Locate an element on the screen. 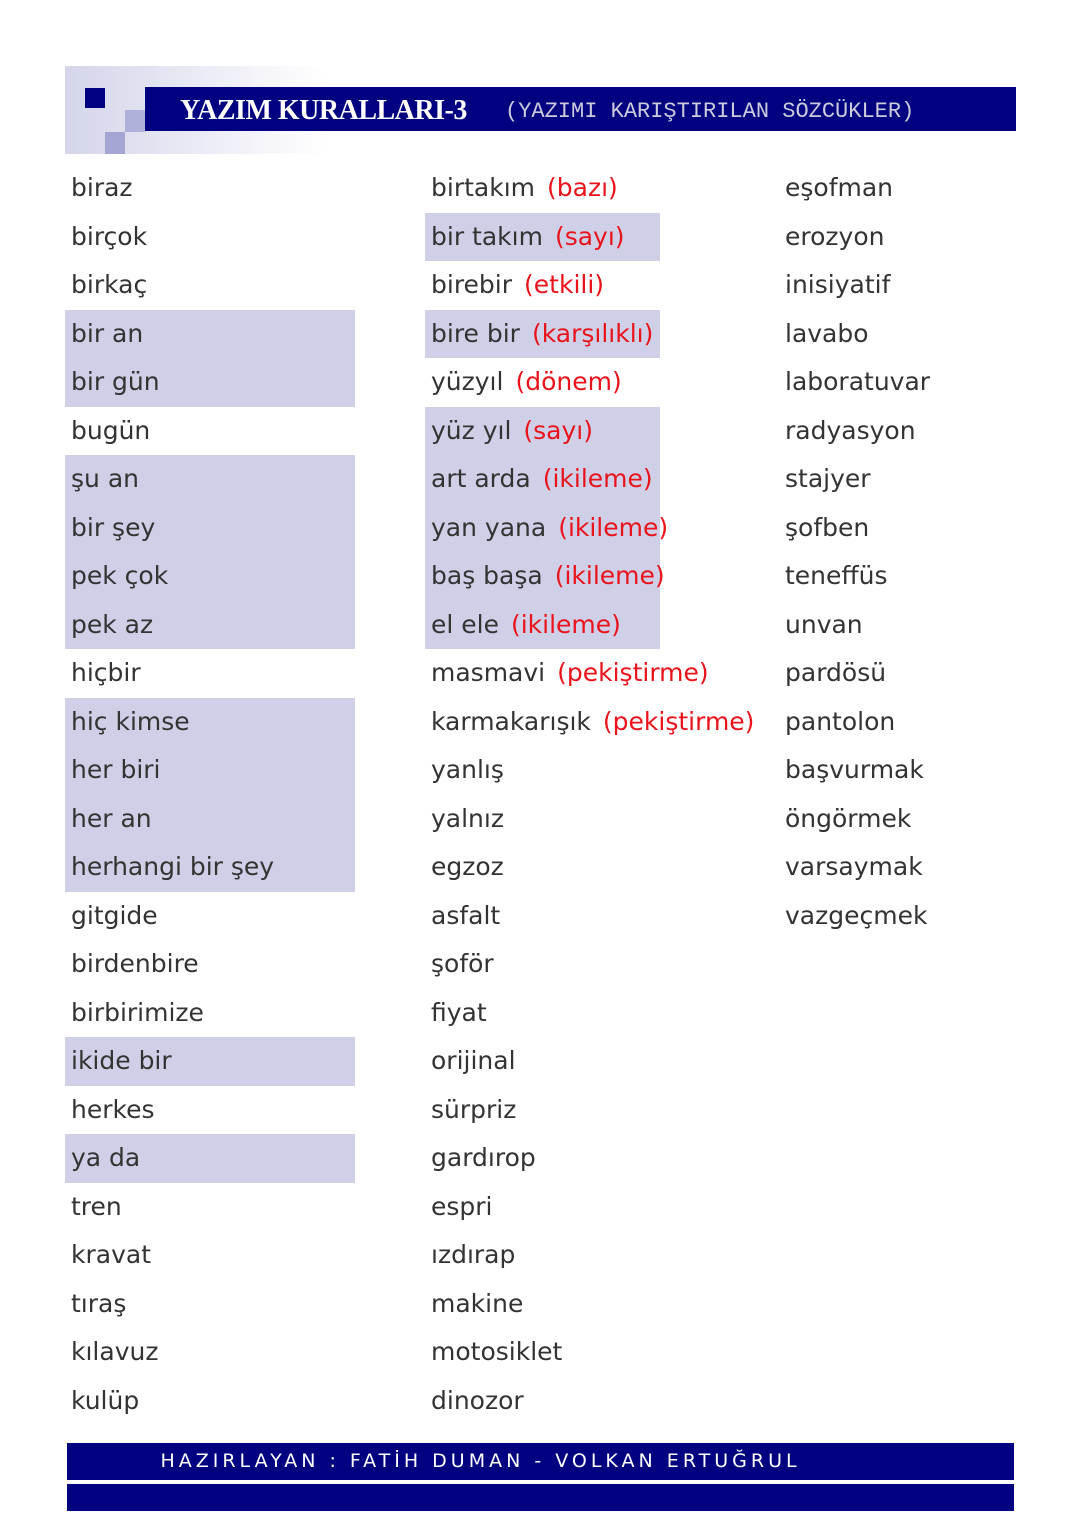 The width and height of the screenshot is (1080, 1528). word-text: herkes is located at coordinates (113, 1109).